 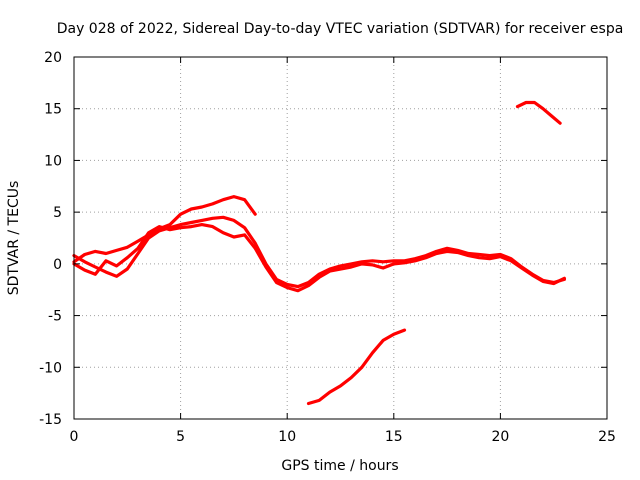 What do you see at coordinates (14, 238) in the screenshot?
I see `y-axis-label: SDTVAR / TECUs` at bounding box center [14, 238].